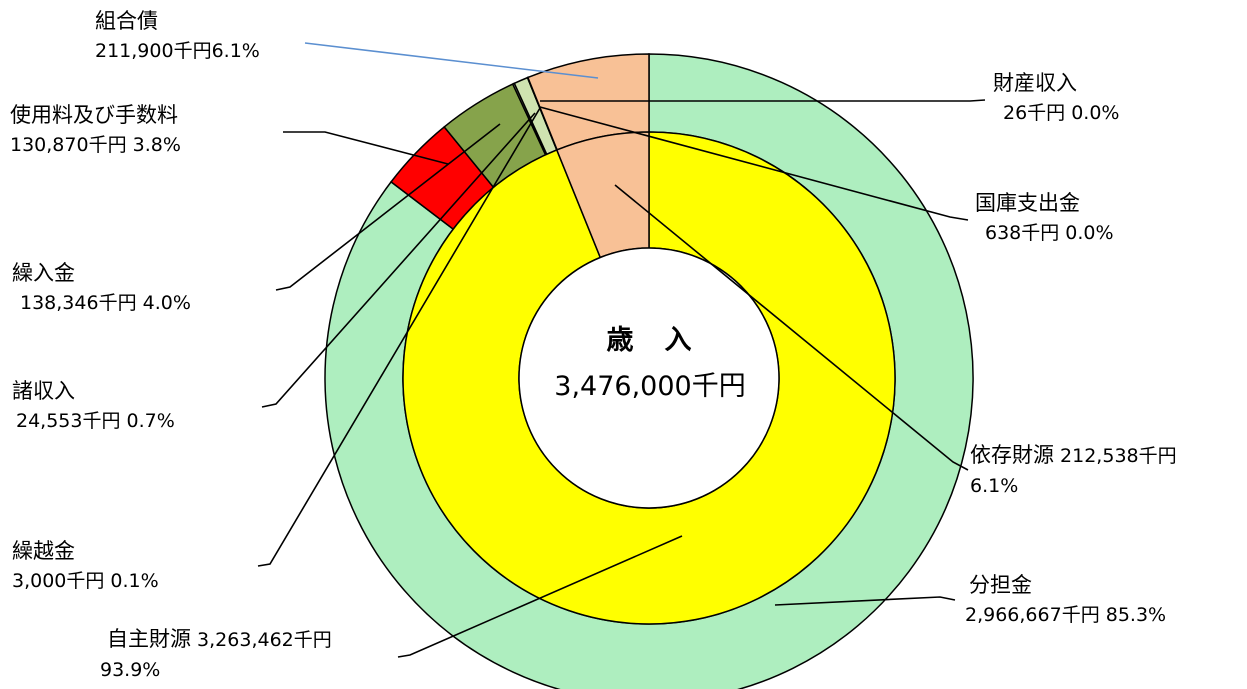 The height and width of the screenshot is (689, 1247). I want to click on label-kurikoshikin-value: 3,000千円 0.1%, so click(85, 581).